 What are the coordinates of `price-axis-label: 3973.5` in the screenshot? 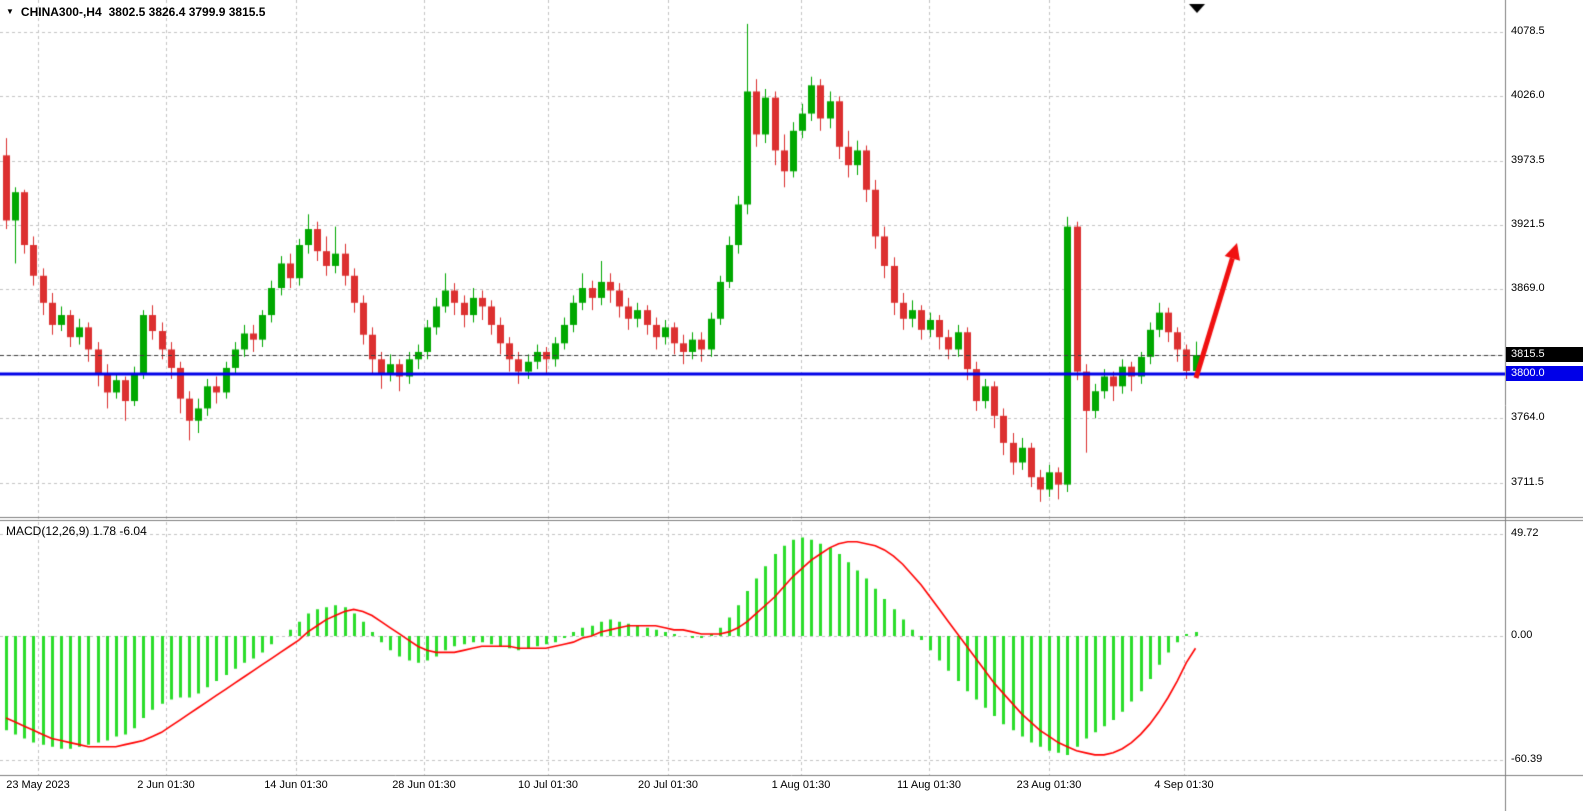 It's located at (1528, 159).